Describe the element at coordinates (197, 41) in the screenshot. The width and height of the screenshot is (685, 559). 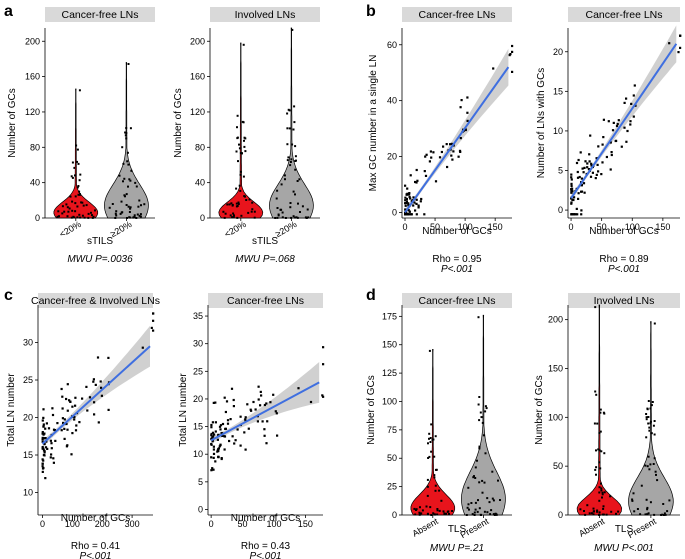
I see `y-tick-label: 200` at that location.